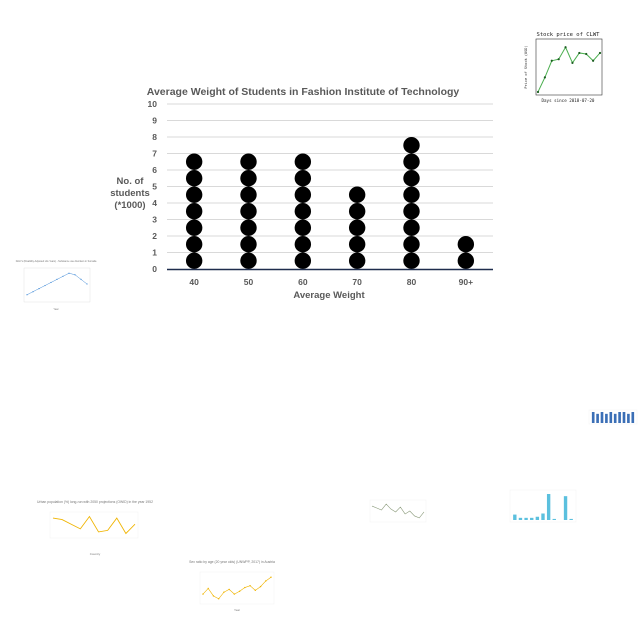  I want to click on x-axis-label: Average Weight, so click(329, 295).